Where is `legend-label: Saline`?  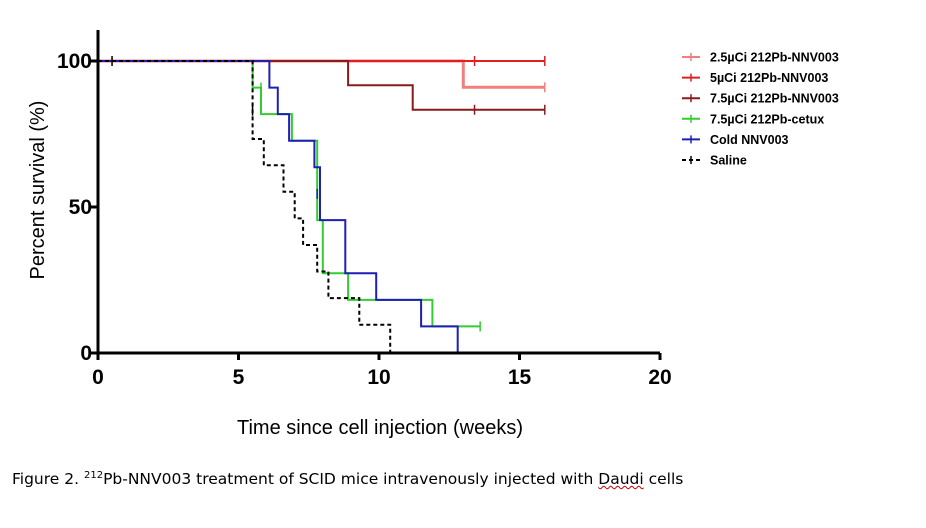
legend-label: Saline is located at coordinates (728, 161).